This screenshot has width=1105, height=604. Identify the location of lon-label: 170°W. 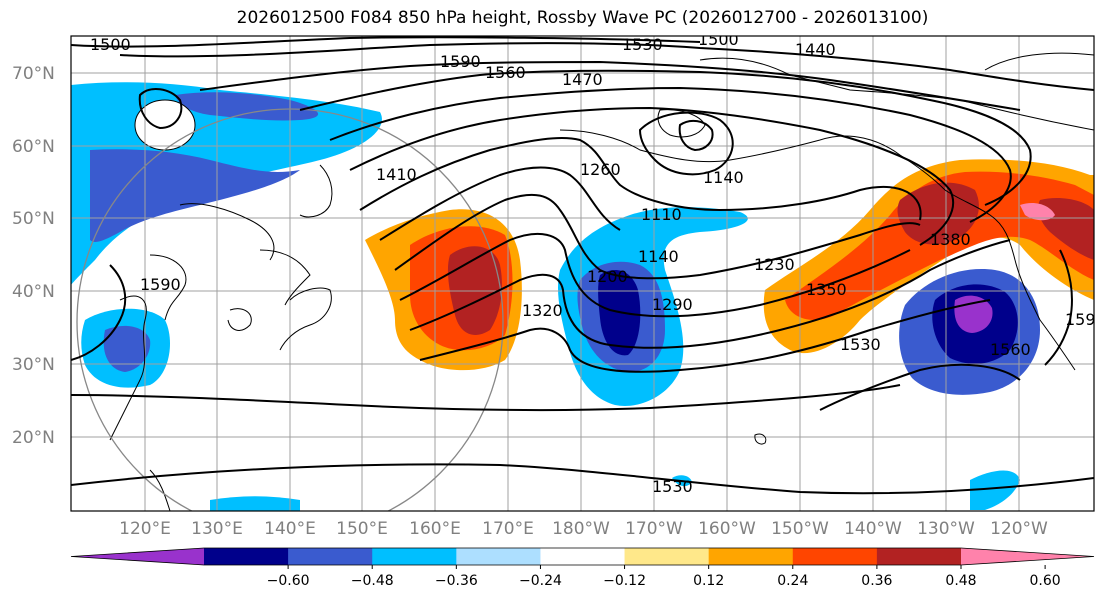
(654, 529).